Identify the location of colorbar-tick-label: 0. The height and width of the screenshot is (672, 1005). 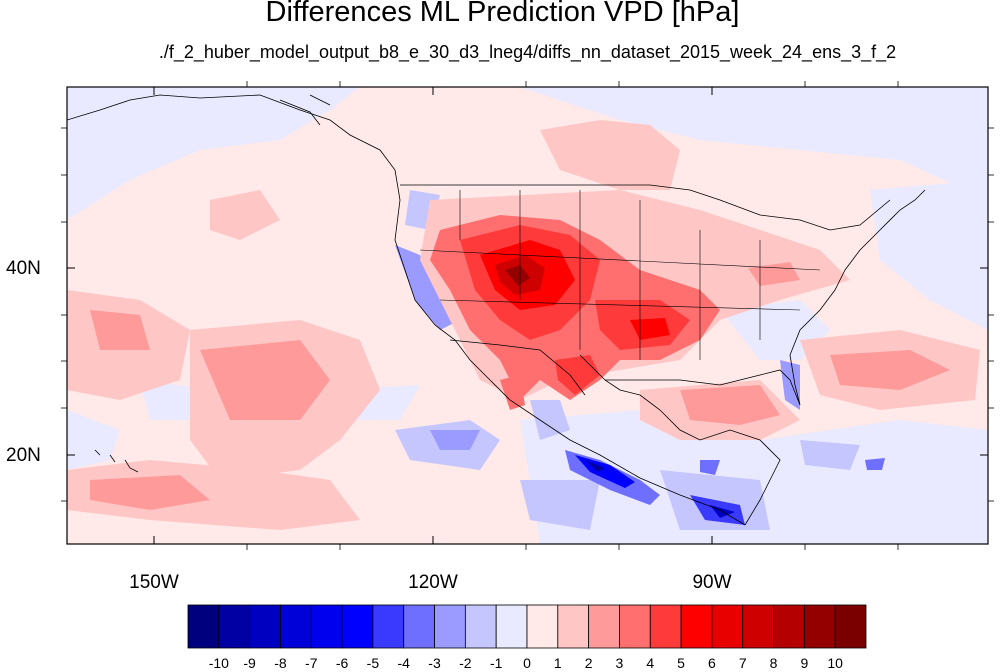
(527, 663).